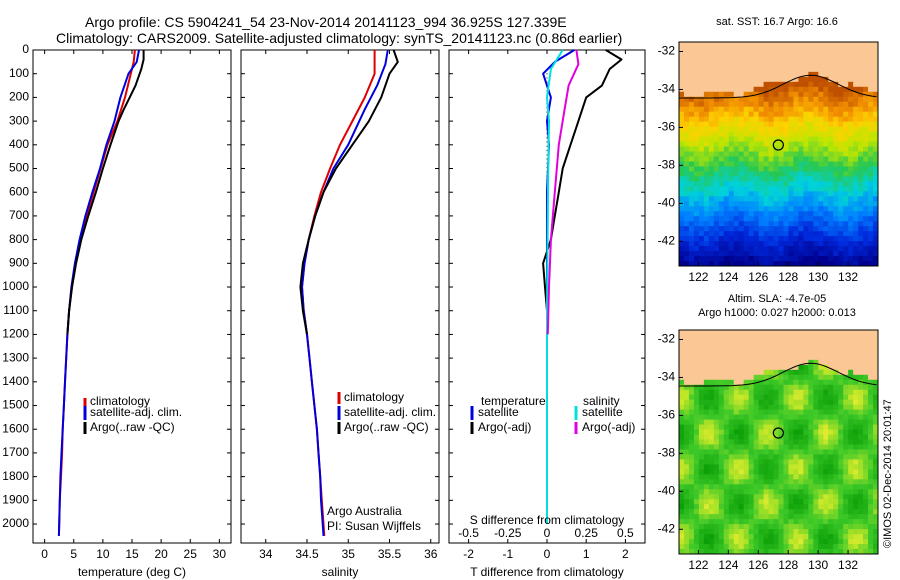 The width and height of the screenshot is (900, 580). What do you see at coordinates (513, 401) in the screenshot?
I see `legend-group-temperature: temperature` at bounding box center [513, 401].